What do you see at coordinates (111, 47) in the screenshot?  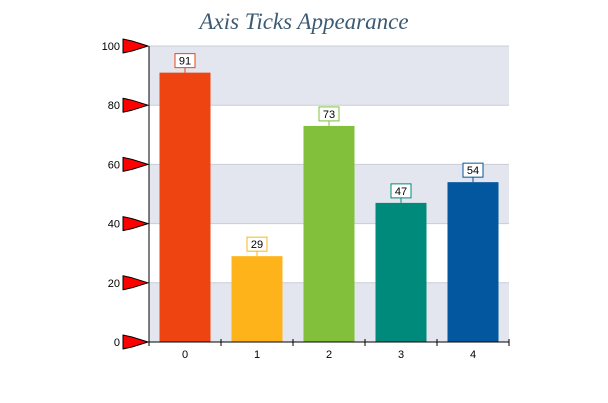 I see `y-tick-label: 100` at bounding box center [111, 47].